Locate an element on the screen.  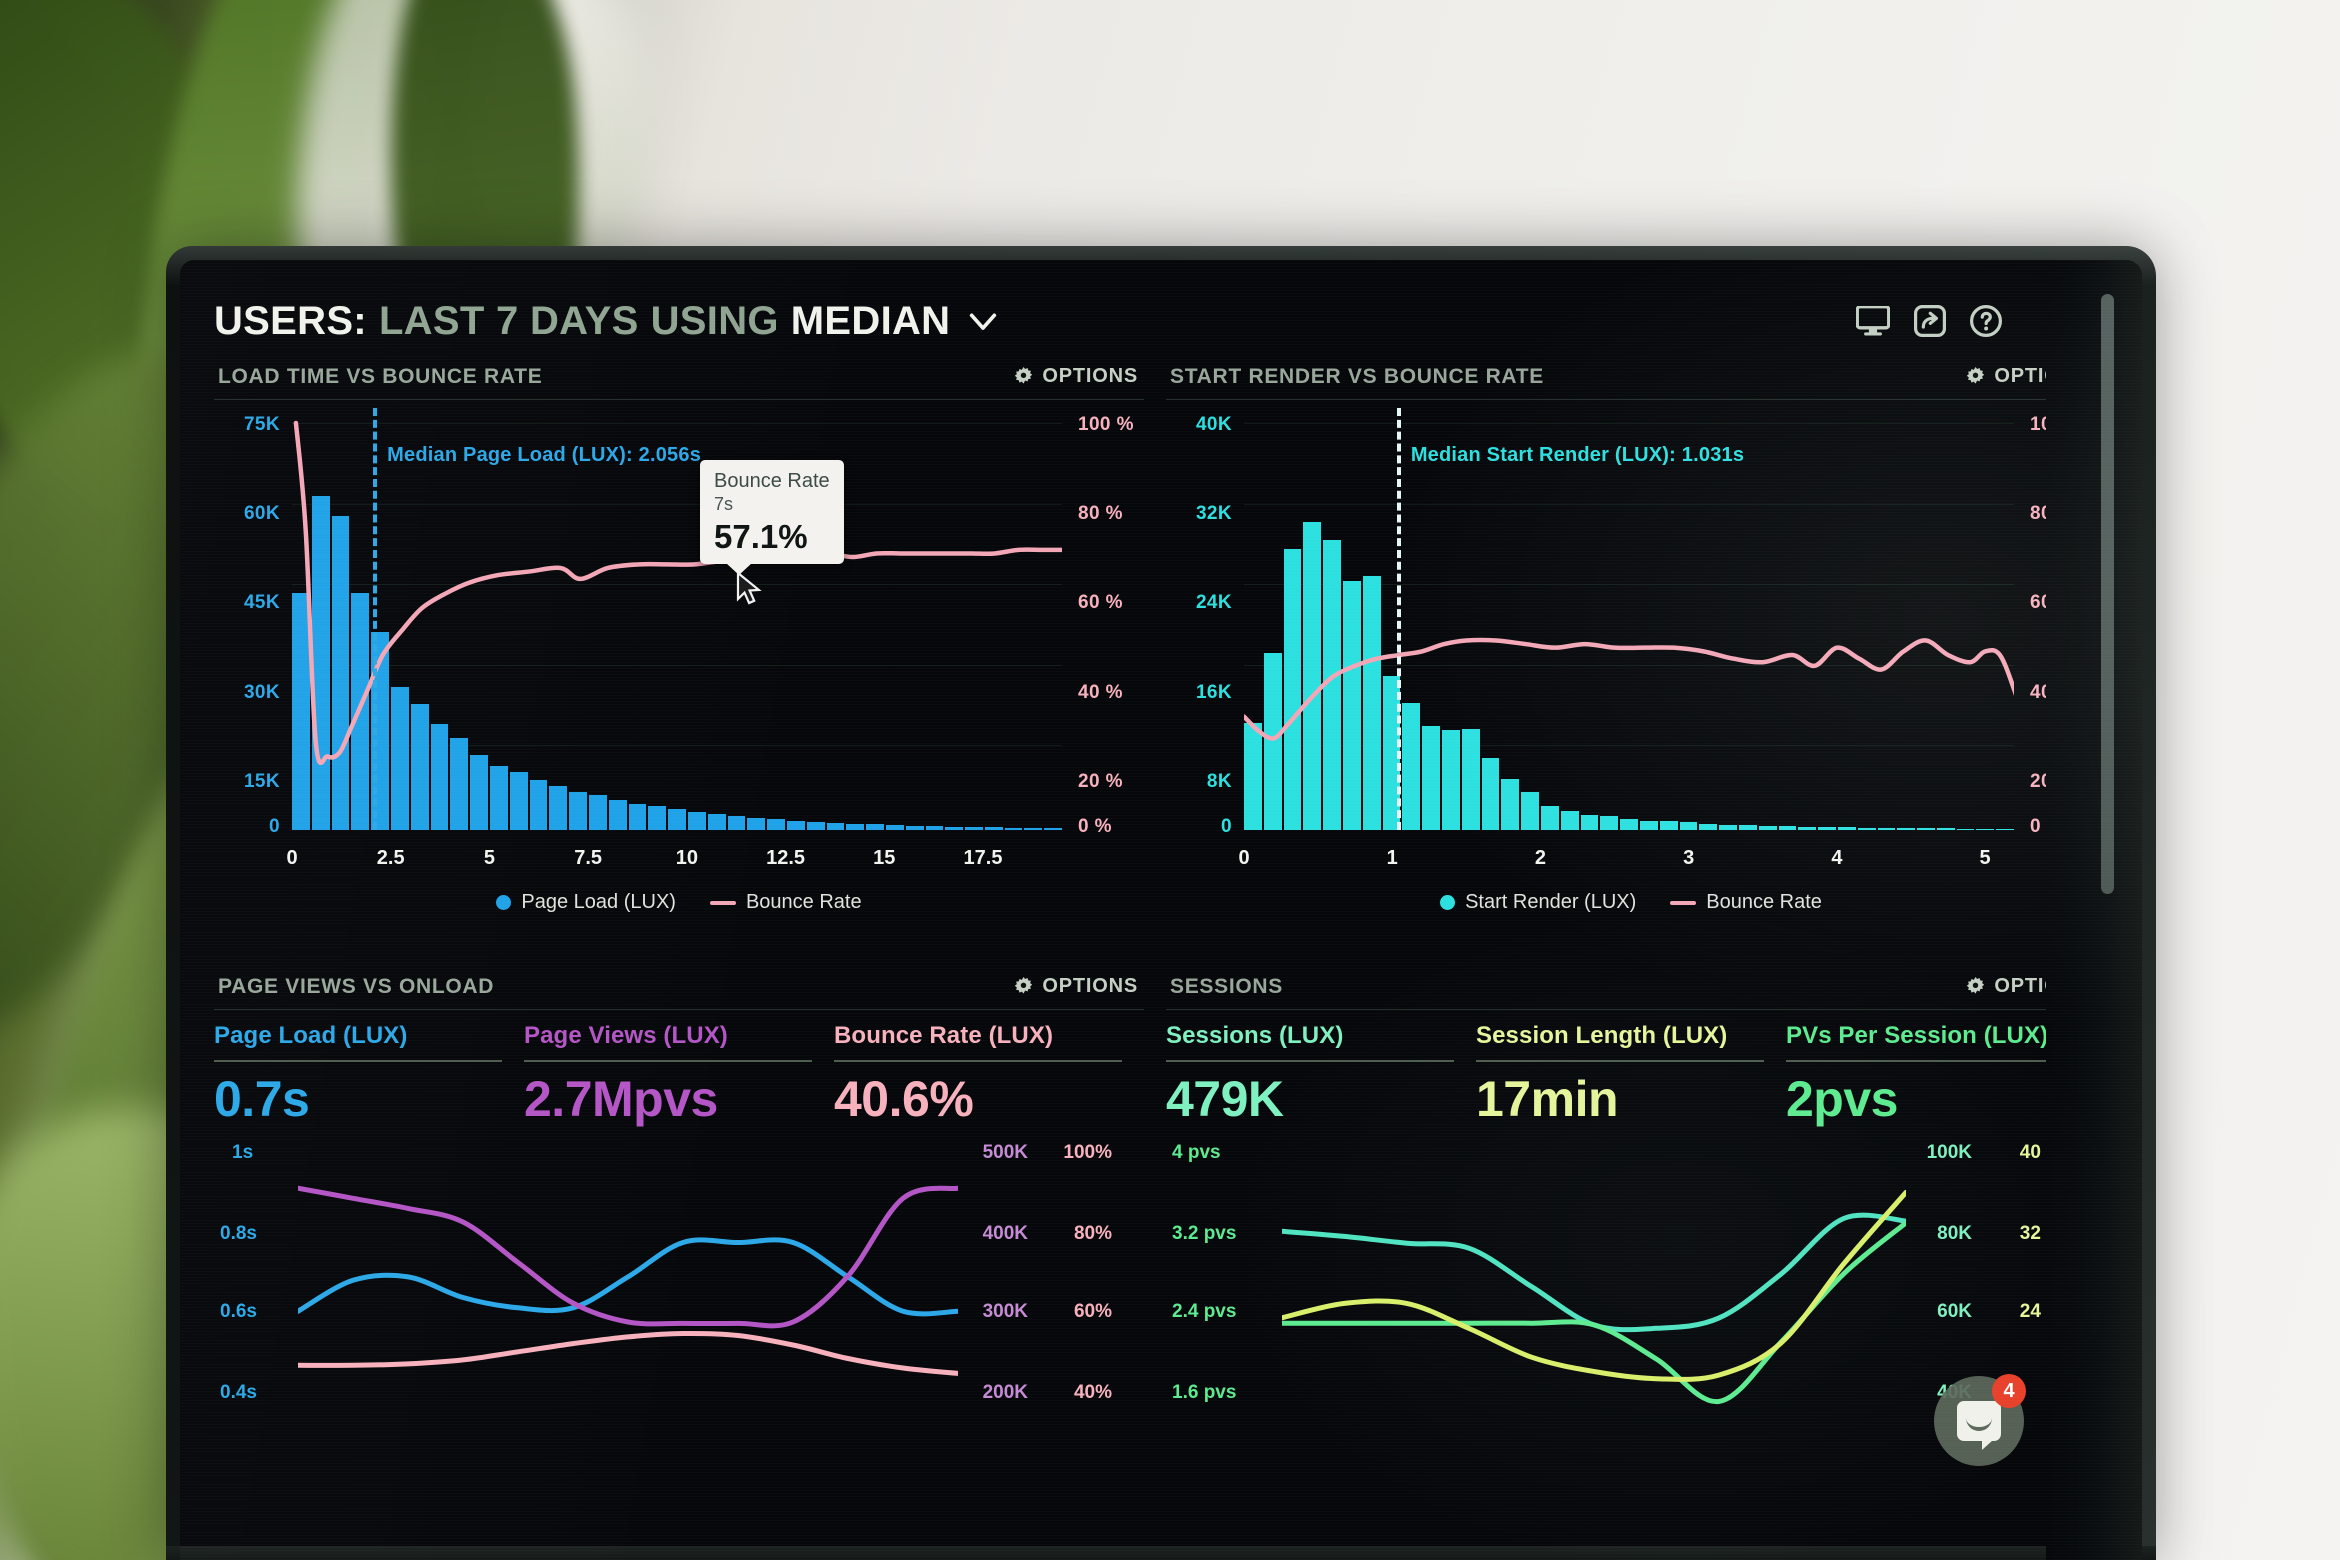
help-icon is located at coordinates (1986, 321).